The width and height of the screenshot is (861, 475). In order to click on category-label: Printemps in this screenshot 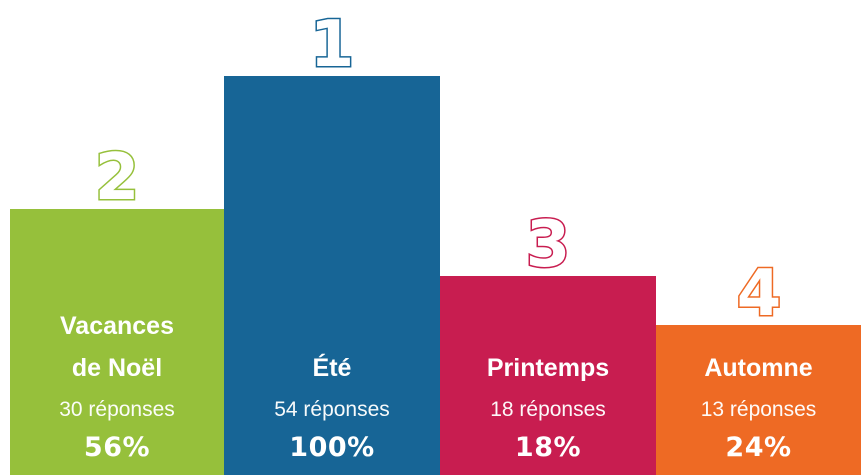, I will do `click(548, 368)`.